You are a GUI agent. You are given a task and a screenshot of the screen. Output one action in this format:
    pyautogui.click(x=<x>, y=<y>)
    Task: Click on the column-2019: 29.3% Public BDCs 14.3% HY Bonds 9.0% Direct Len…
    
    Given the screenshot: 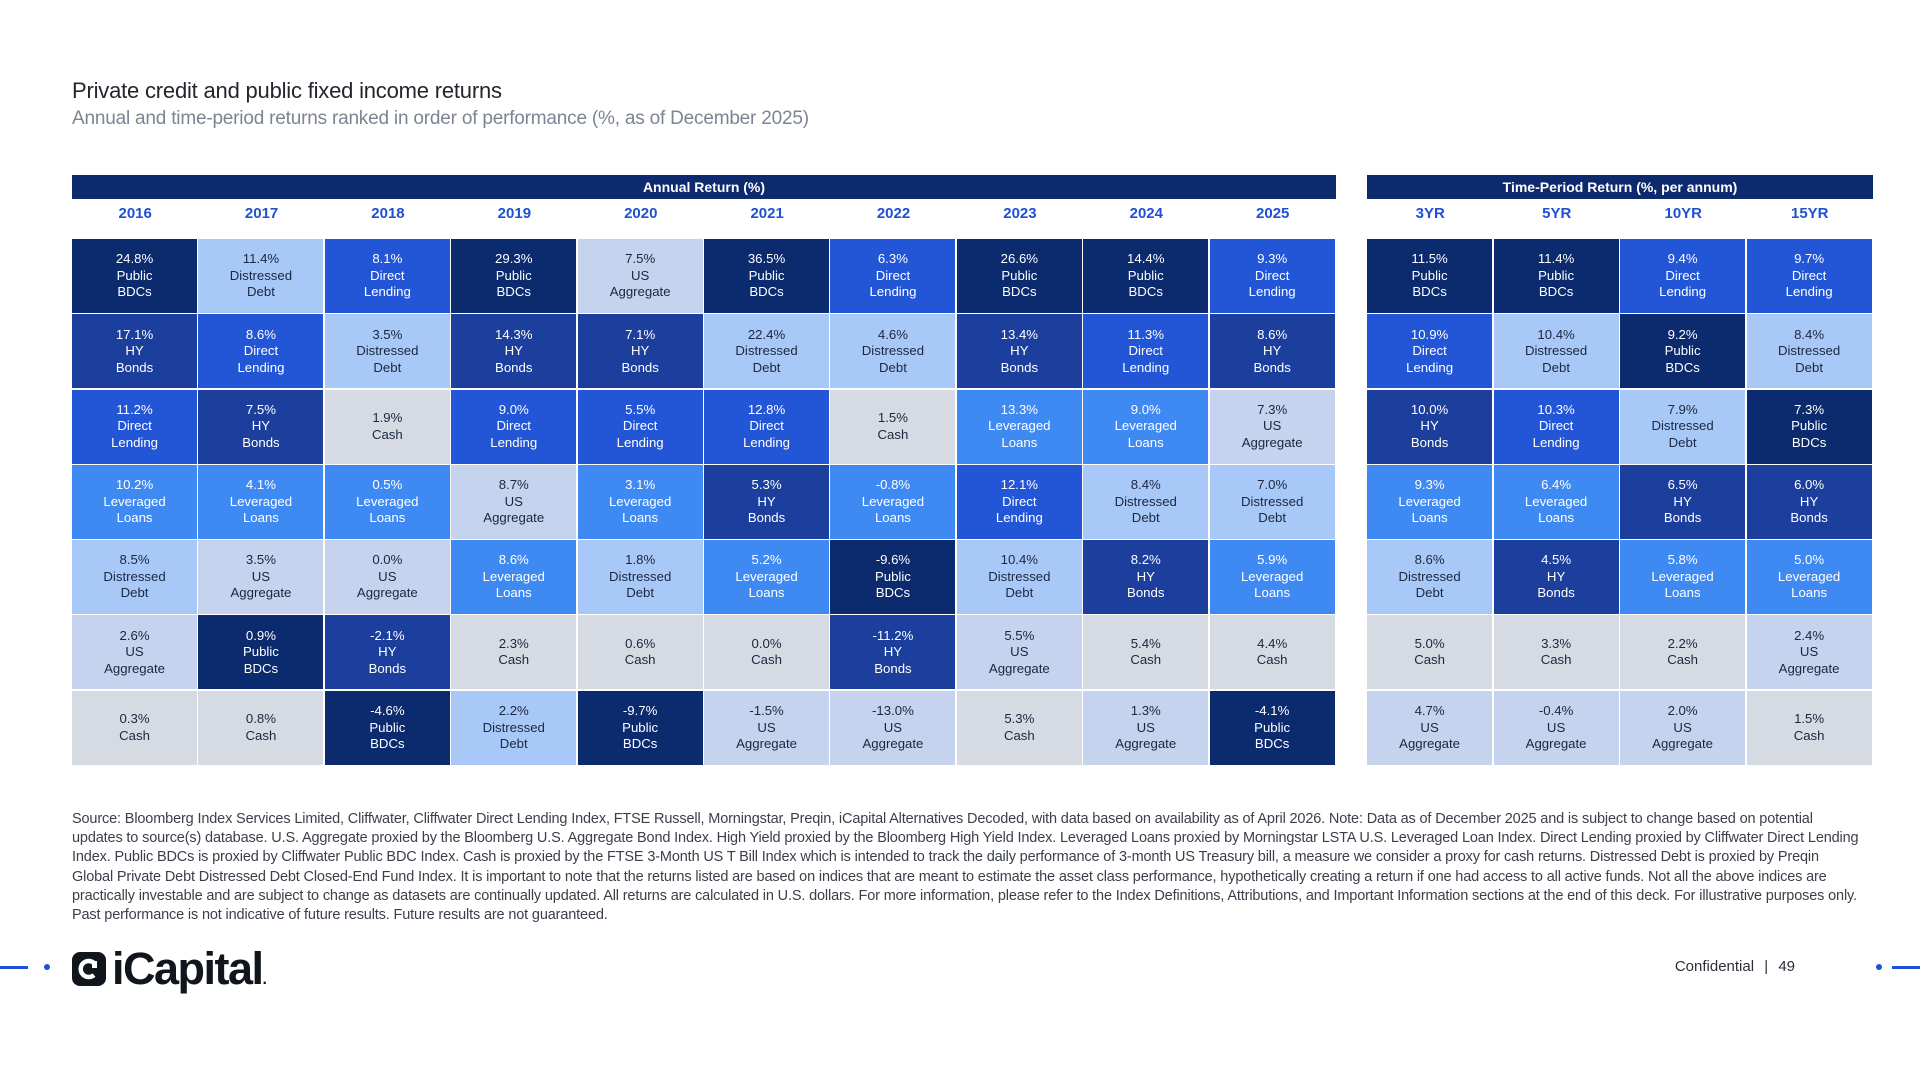 What is the action you would take?
    pyautogui.click(x=514, y=502)
    